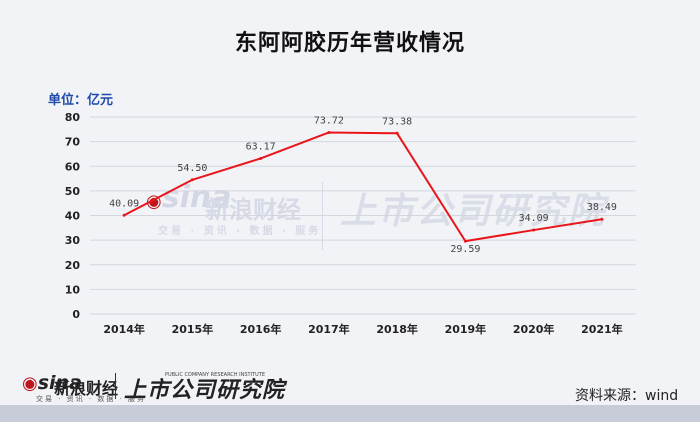  Describe the element at coordinates (261, 329) in the screenshot. I see `x-tick-label: 2016年` at that location.